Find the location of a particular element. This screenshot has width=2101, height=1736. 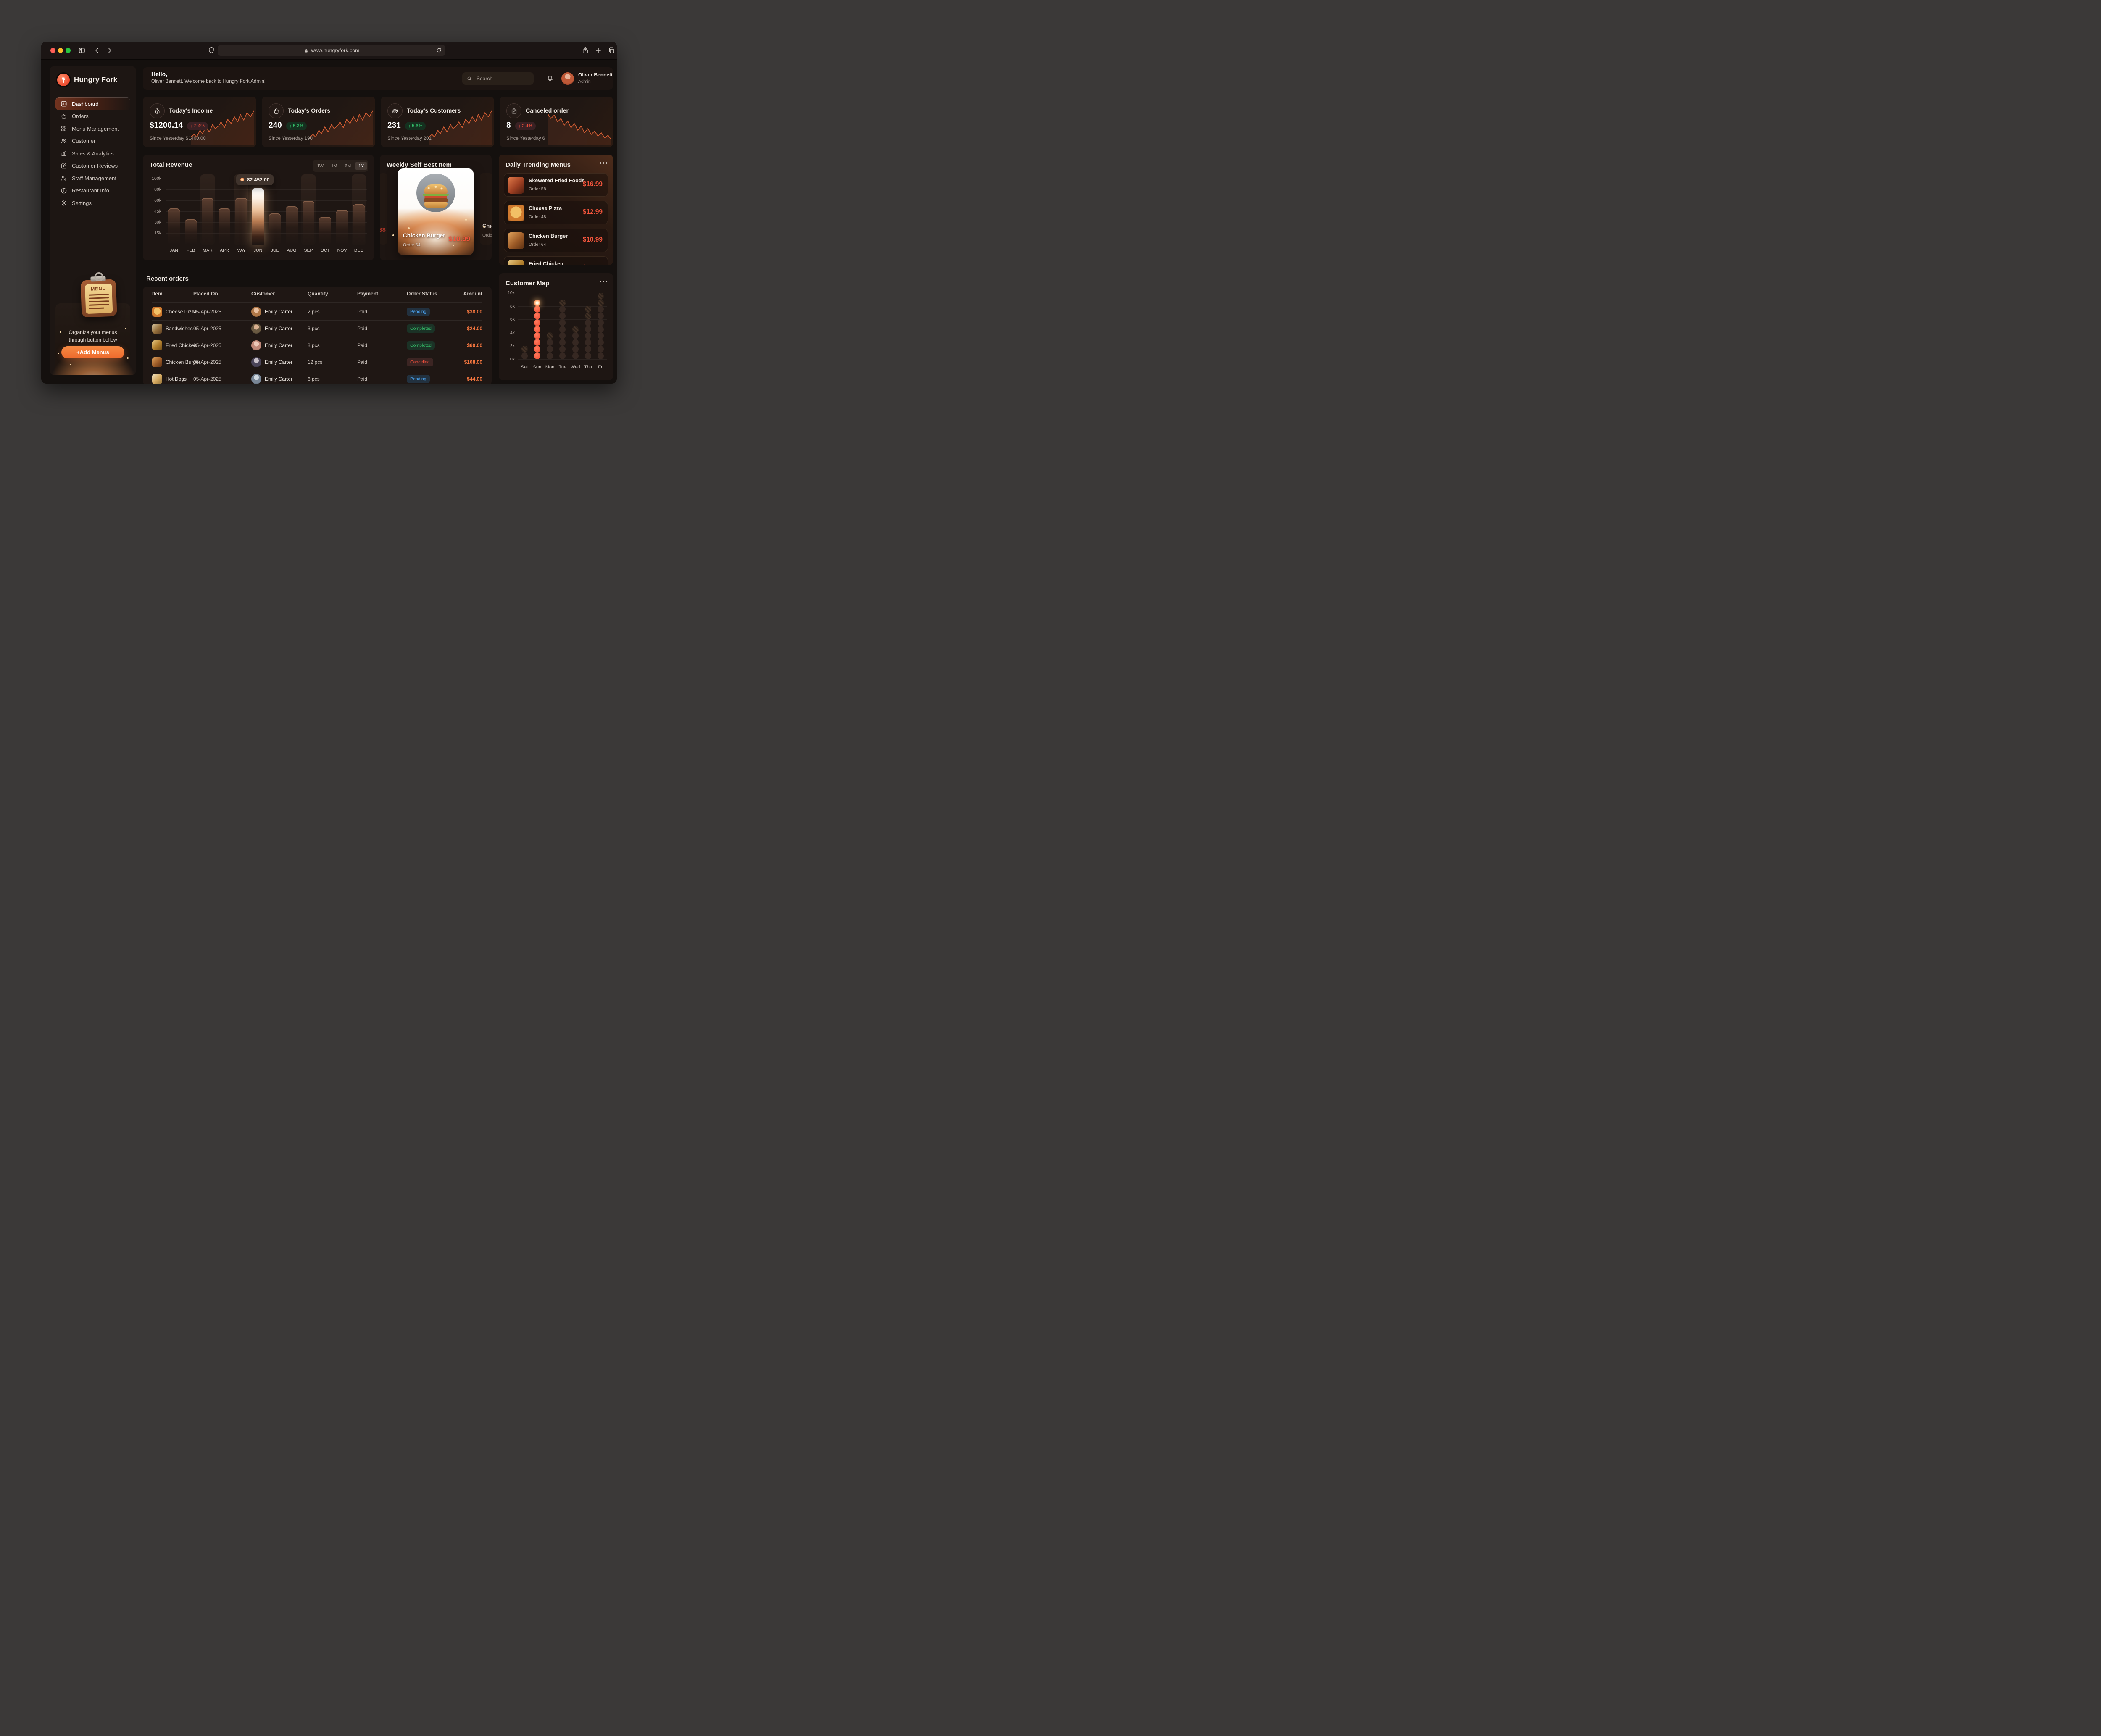

carousel-prev-card: $10.88 is located at coordinates (383, 209).